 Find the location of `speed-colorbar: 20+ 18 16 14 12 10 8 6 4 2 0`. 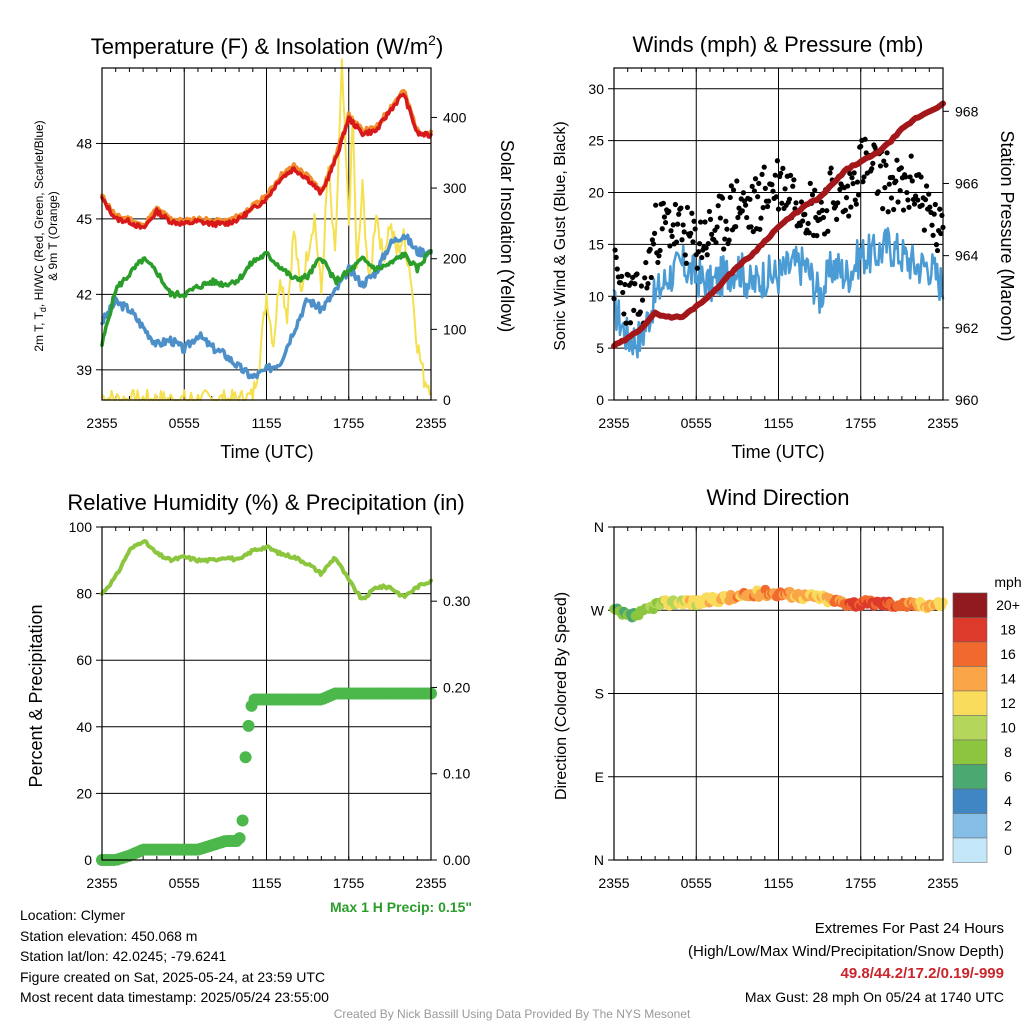

speed-colorbar: 20+ 18 16 14 12 10 8 6 4 2 0 is located at coordinates (986, 727).